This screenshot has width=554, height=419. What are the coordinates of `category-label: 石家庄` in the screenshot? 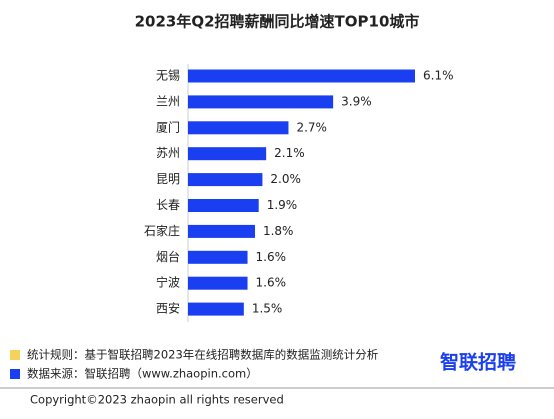 It's located at (162, 230).